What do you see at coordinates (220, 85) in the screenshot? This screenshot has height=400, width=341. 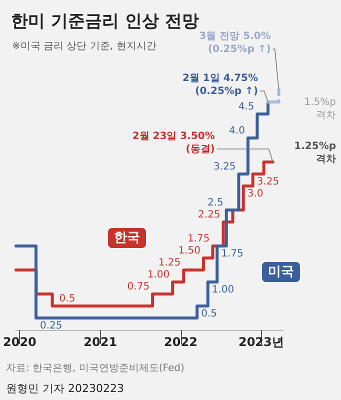 I see `annotation: 2월 1일 4.75% (0.25%p ↑)` at bounding box center [220, 85].